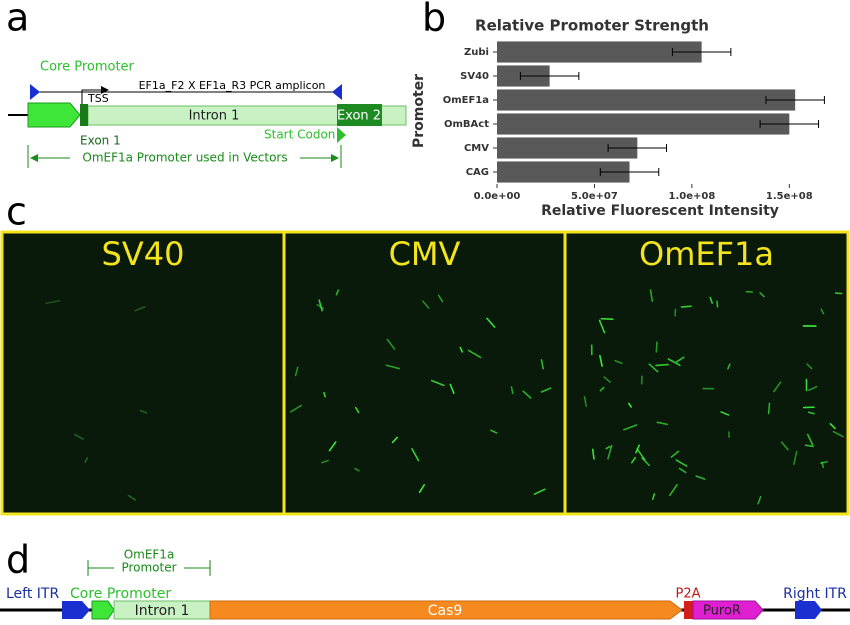  Describe the element at coordinates (474, 76) in the screenshot. I see `y-tick-label: SV40` at that location.